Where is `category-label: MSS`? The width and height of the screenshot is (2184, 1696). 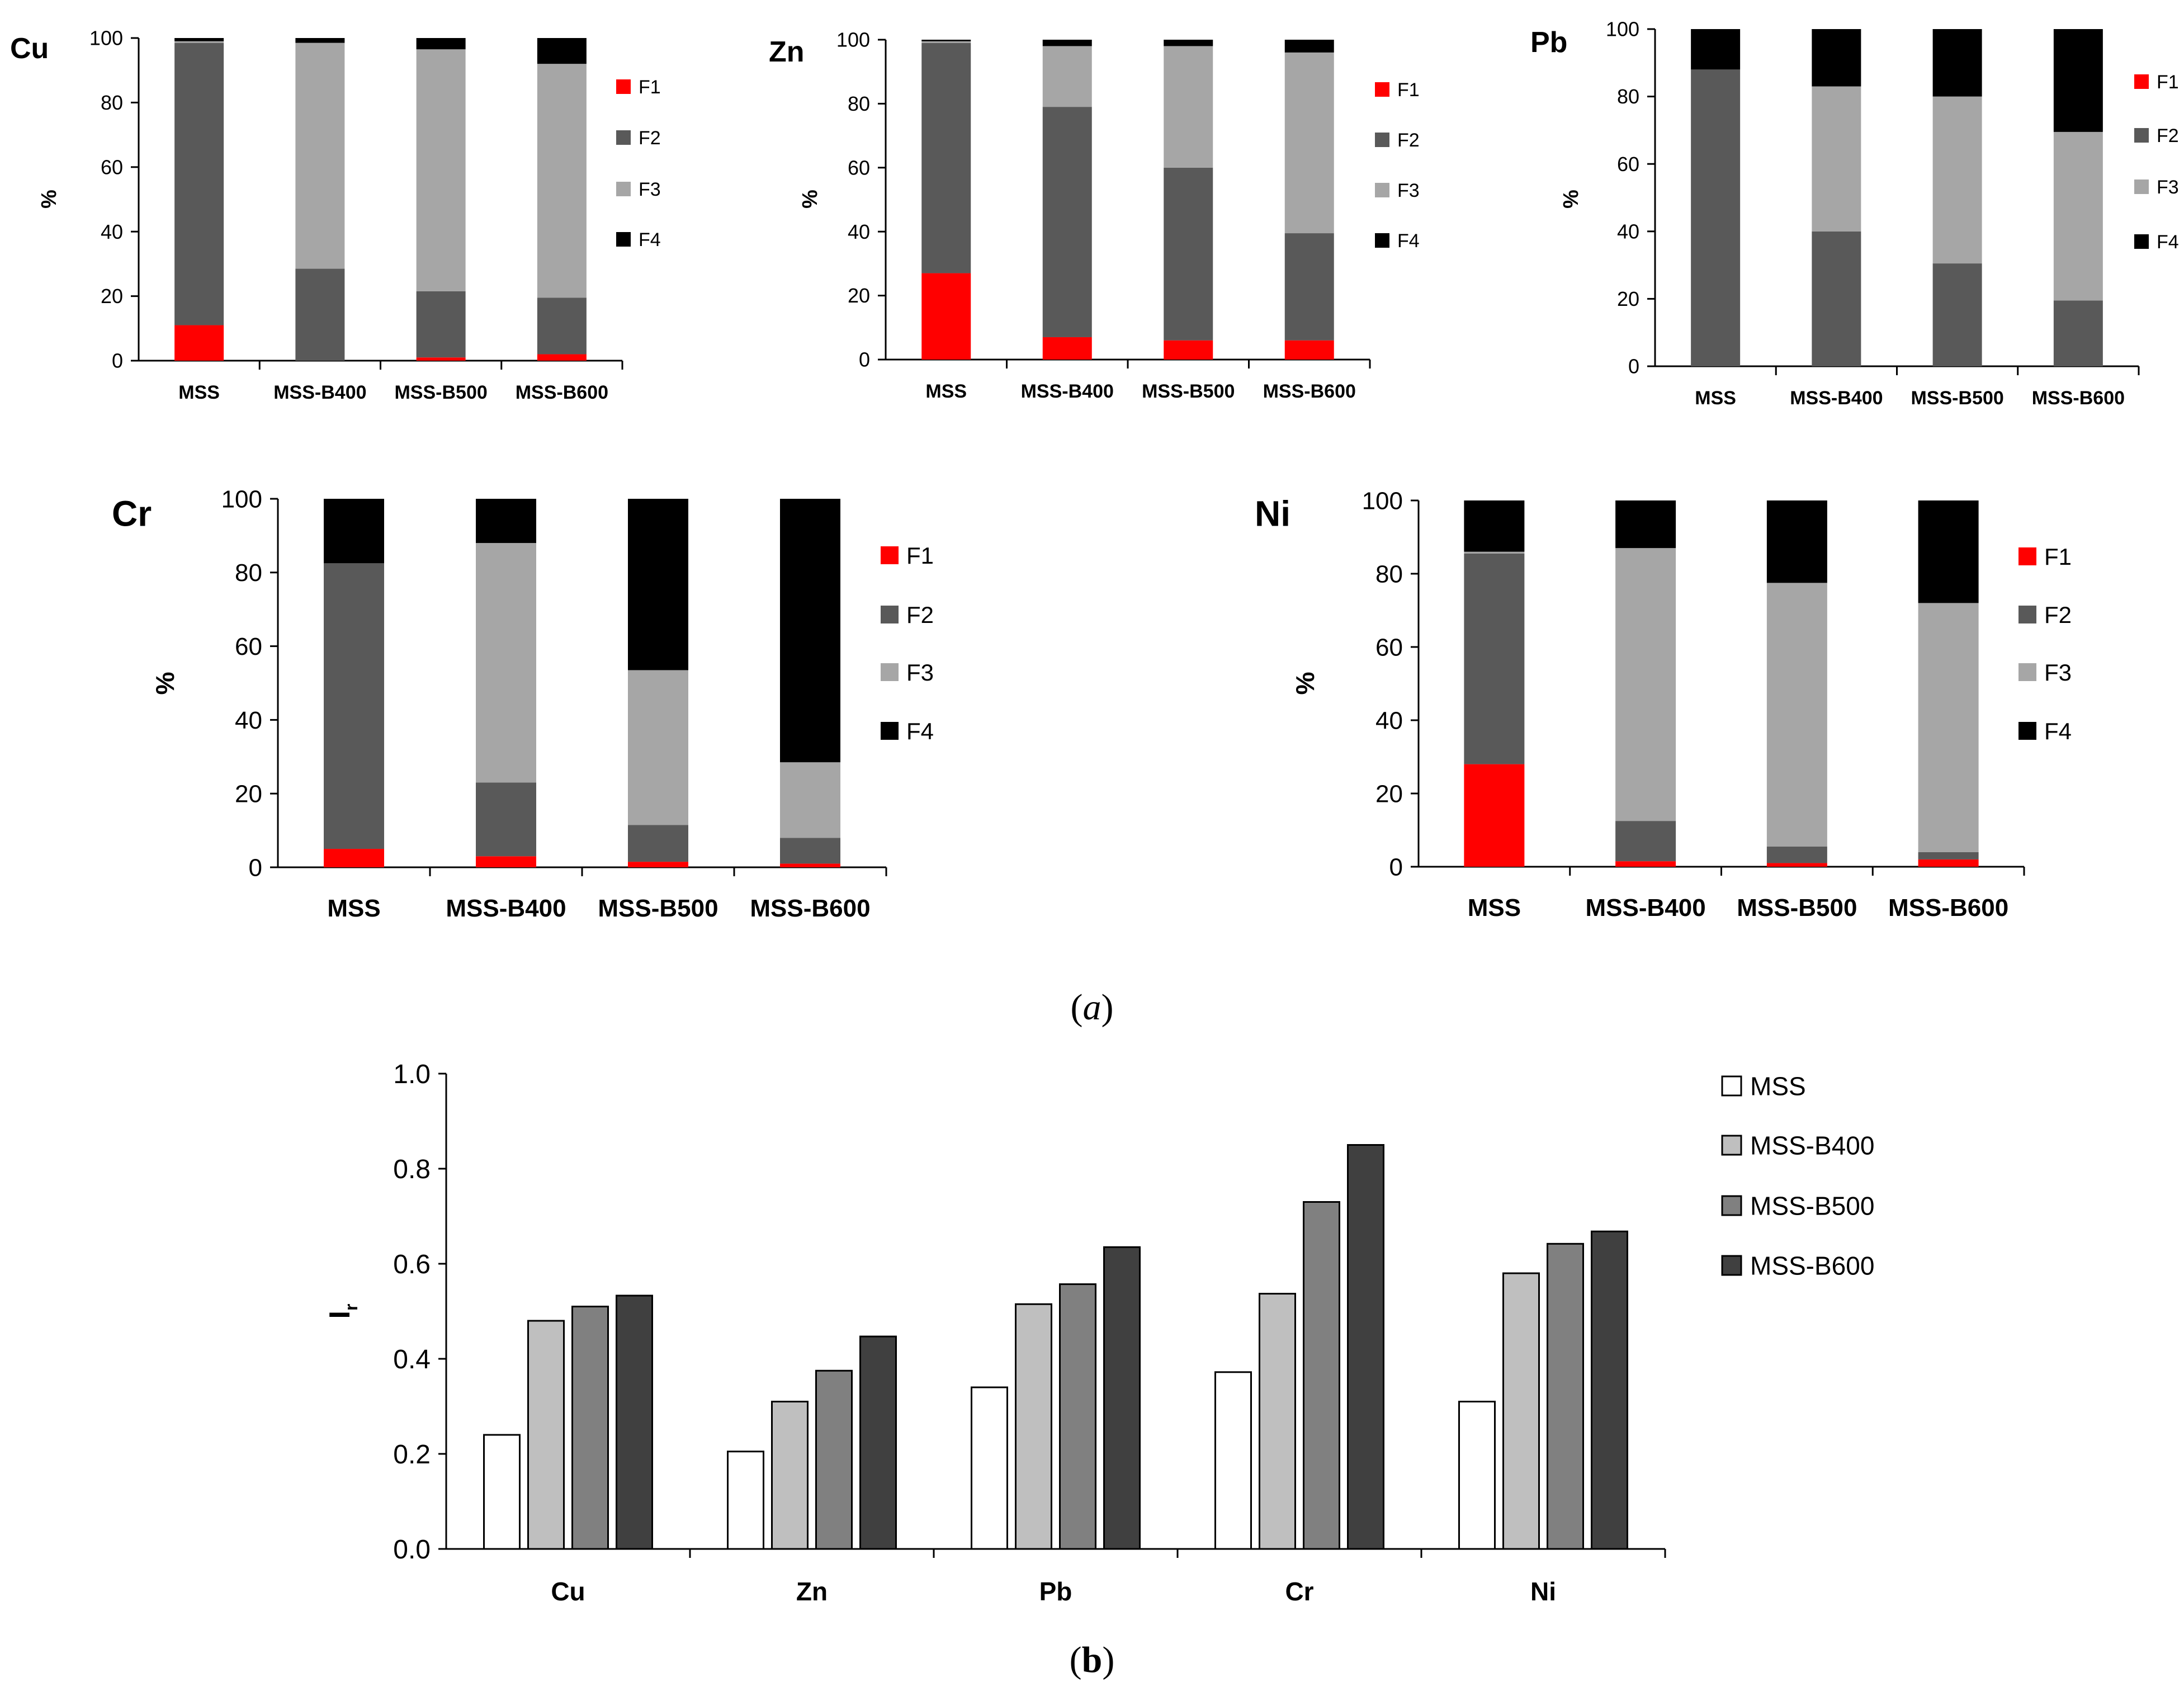 category-label: MSS is located at coordinates (1494, 908).